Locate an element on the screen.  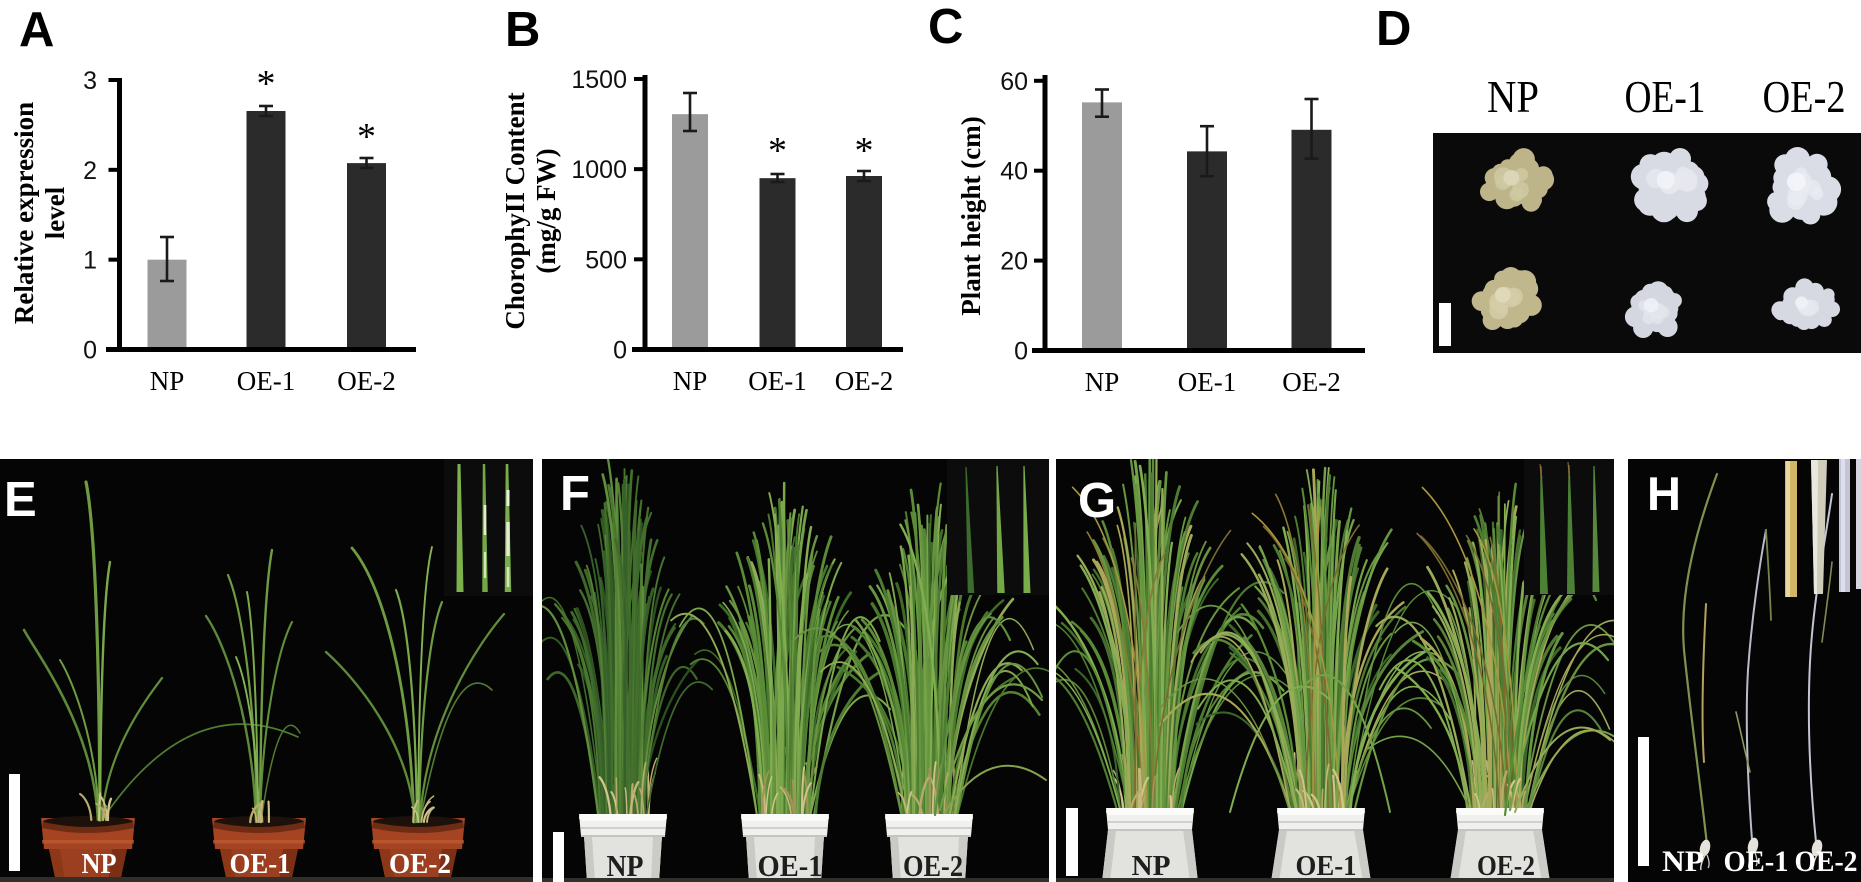
svg-text: ChorophyII Content is located at coordinates (515, 210).